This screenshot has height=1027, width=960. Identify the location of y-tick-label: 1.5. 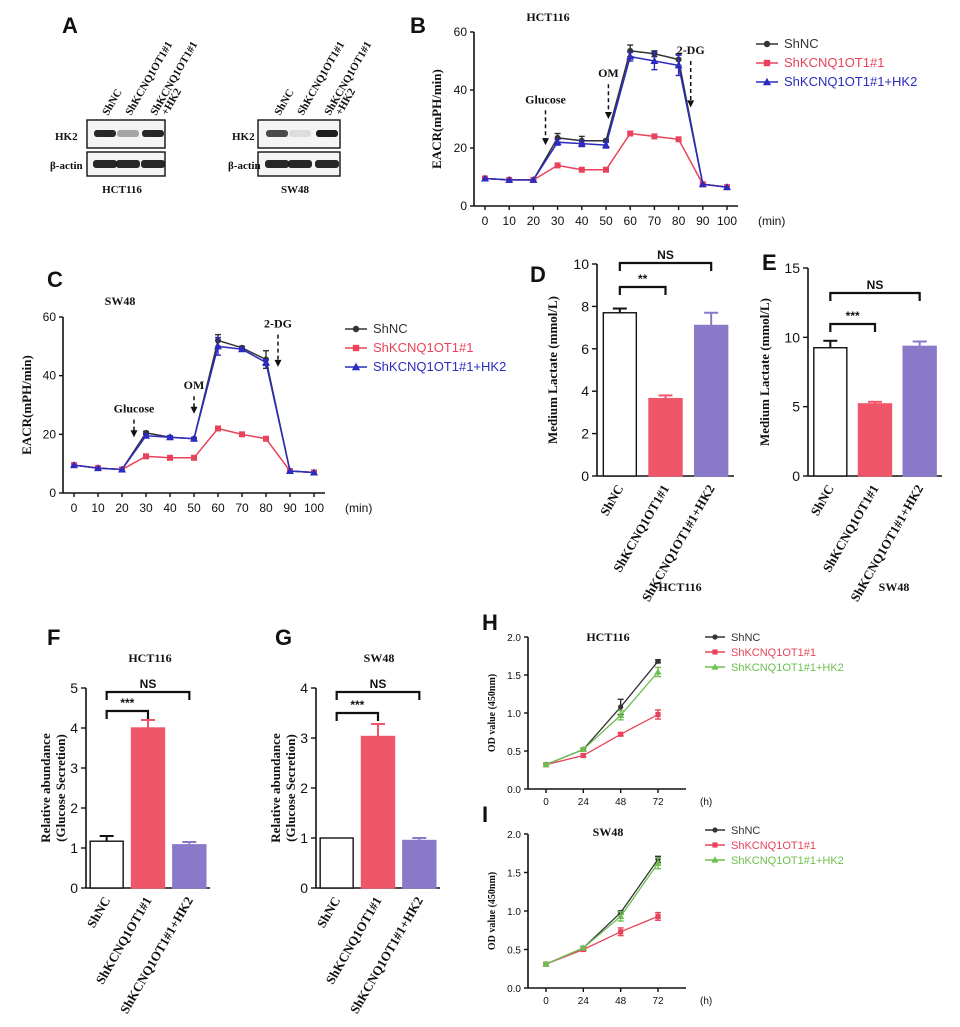
(514, 874).